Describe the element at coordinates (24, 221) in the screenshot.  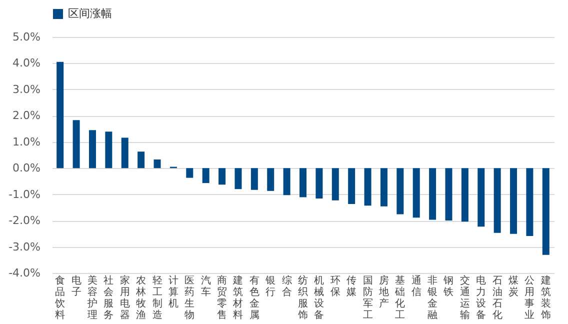
I see `y-tick-label: -2.0%` at that location.